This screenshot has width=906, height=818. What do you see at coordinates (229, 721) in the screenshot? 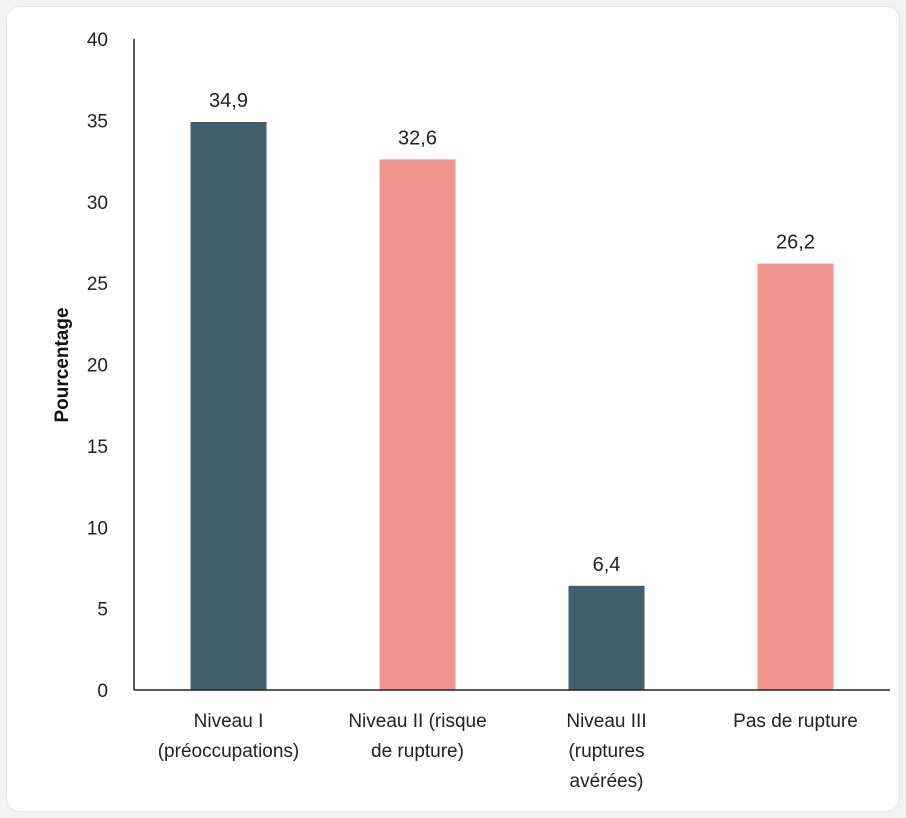
I see `x-category-label: Niveau I` at bounding box center [229, 721].